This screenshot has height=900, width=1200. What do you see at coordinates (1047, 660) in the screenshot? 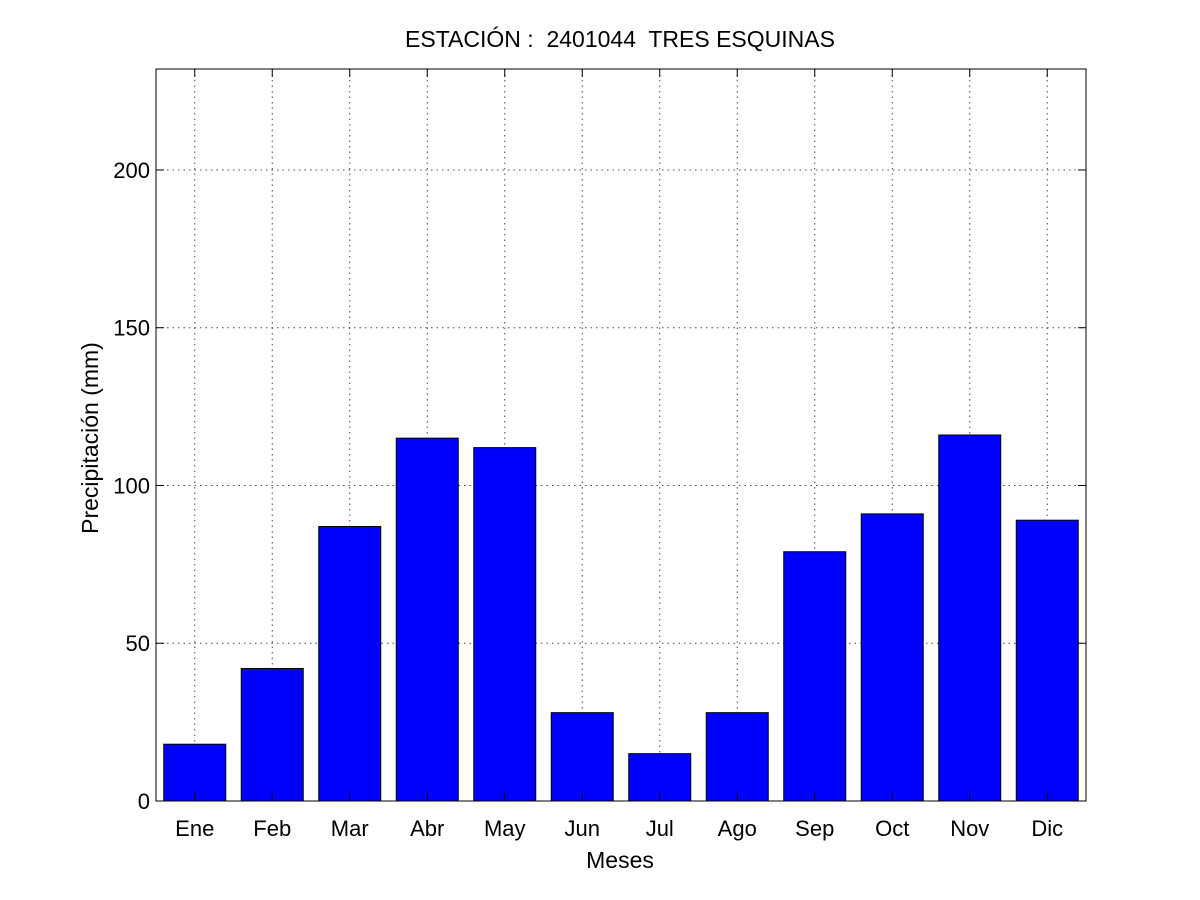
I see `bar-dic` at bounding box center [1047, 660].